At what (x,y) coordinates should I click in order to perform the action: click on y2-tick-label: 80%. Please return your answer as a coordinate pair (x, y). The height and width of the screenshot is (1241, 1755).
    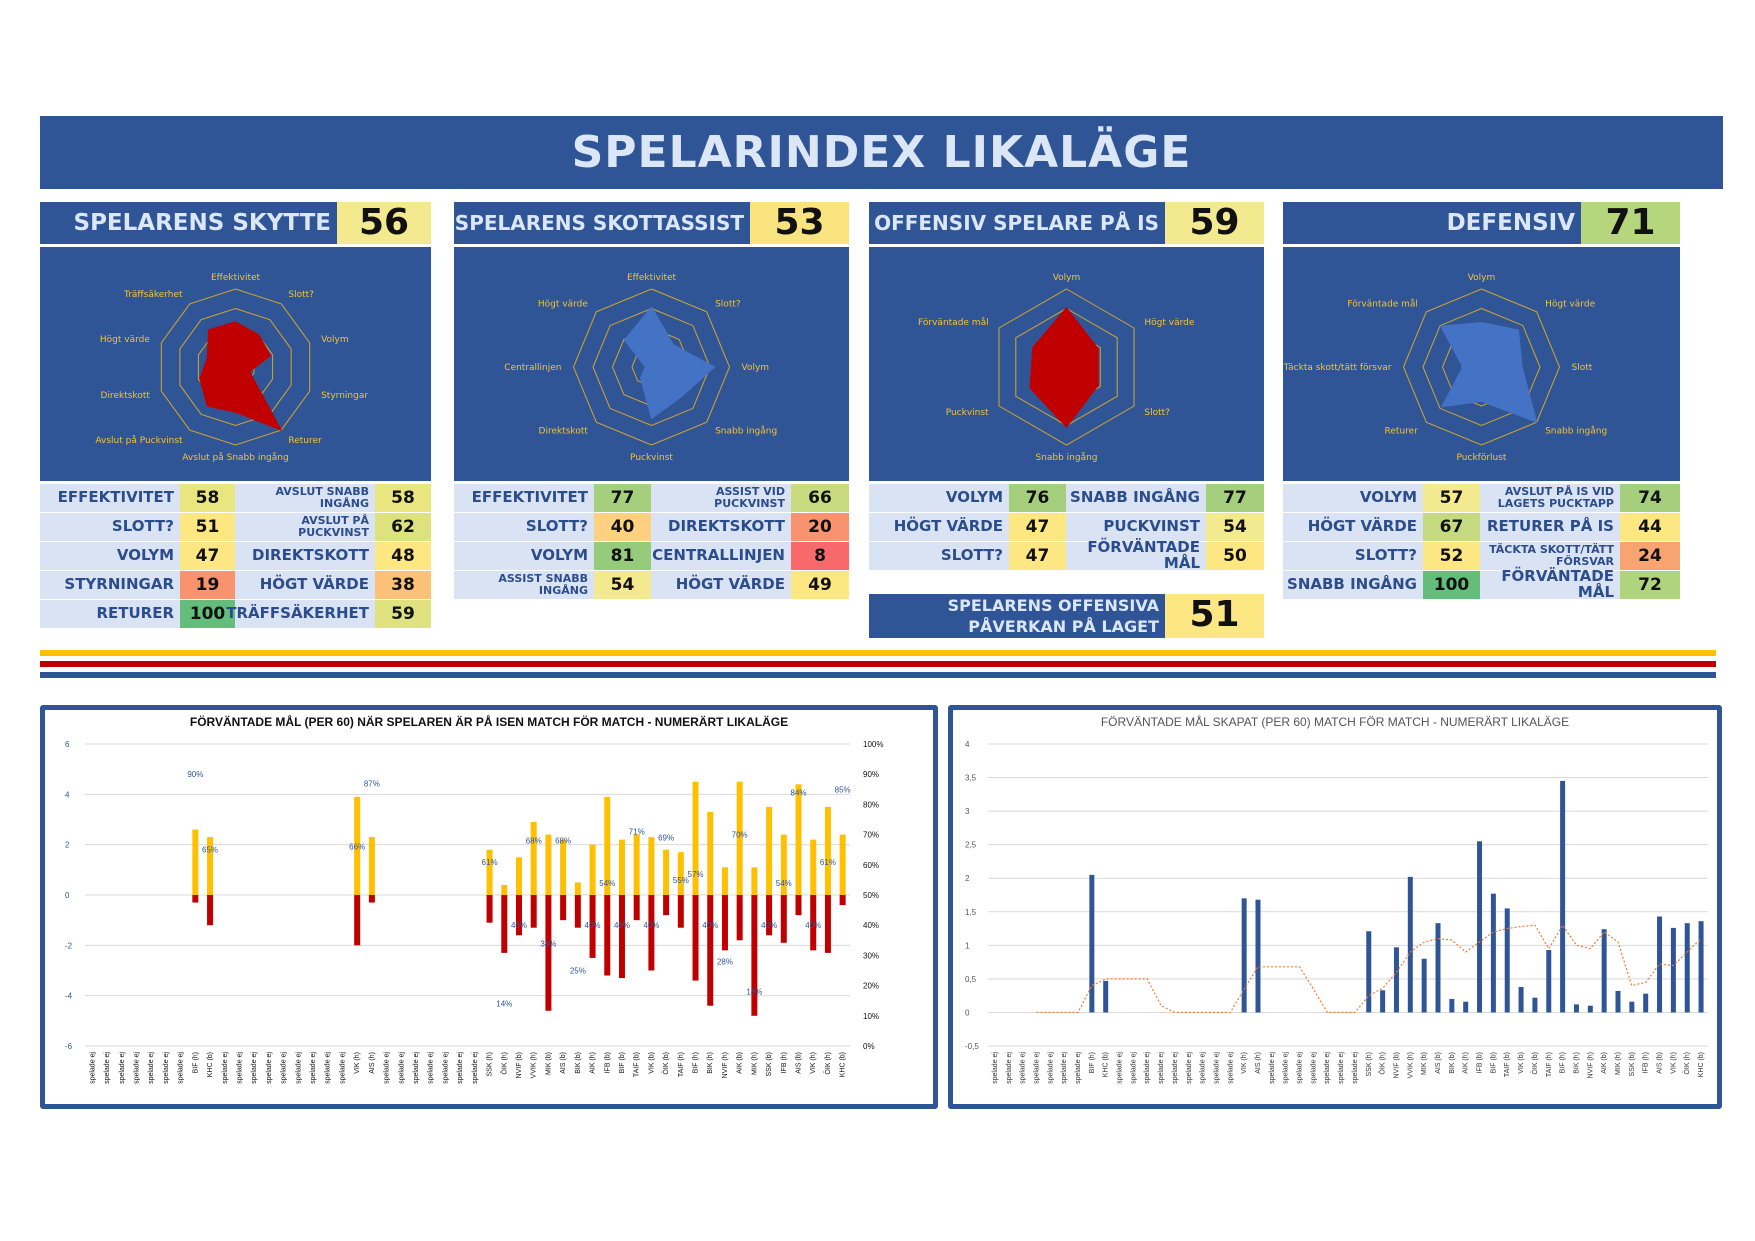
    Looking at the image, I should click on (871, 804).